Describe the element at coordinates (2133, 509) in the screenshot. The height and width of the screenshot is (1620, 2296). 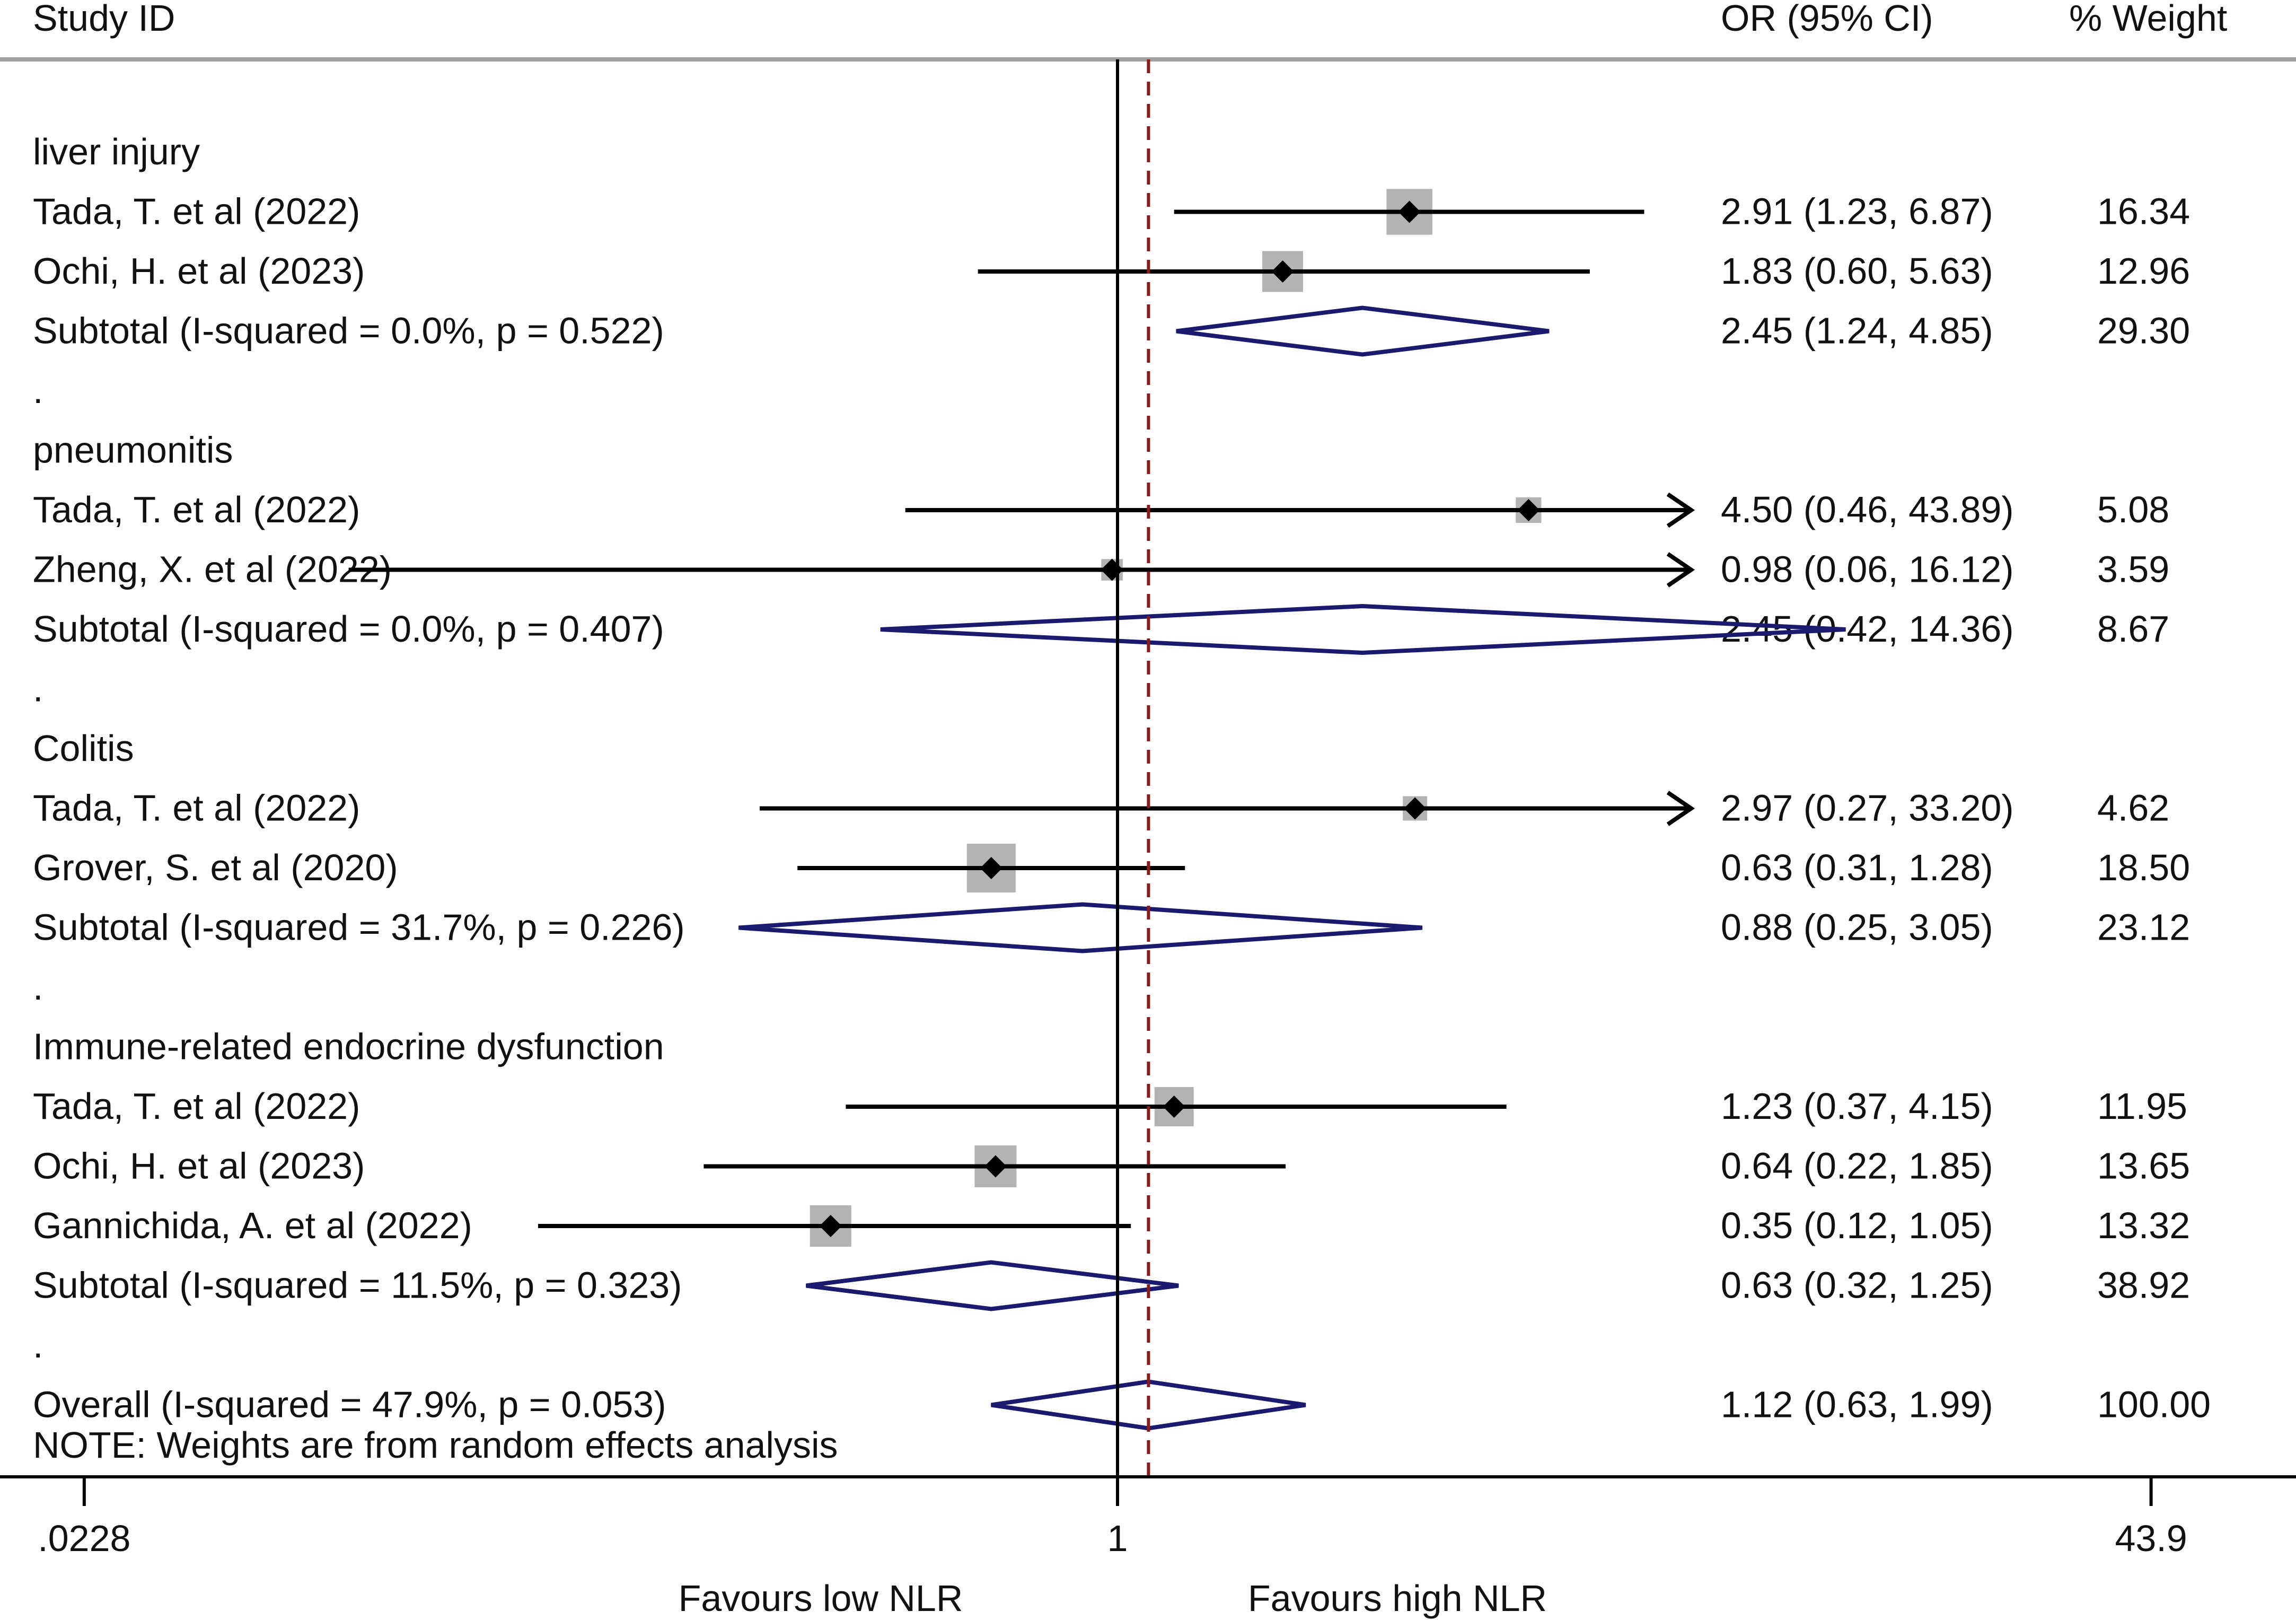
I see `weight-value: 5.08` at that location.